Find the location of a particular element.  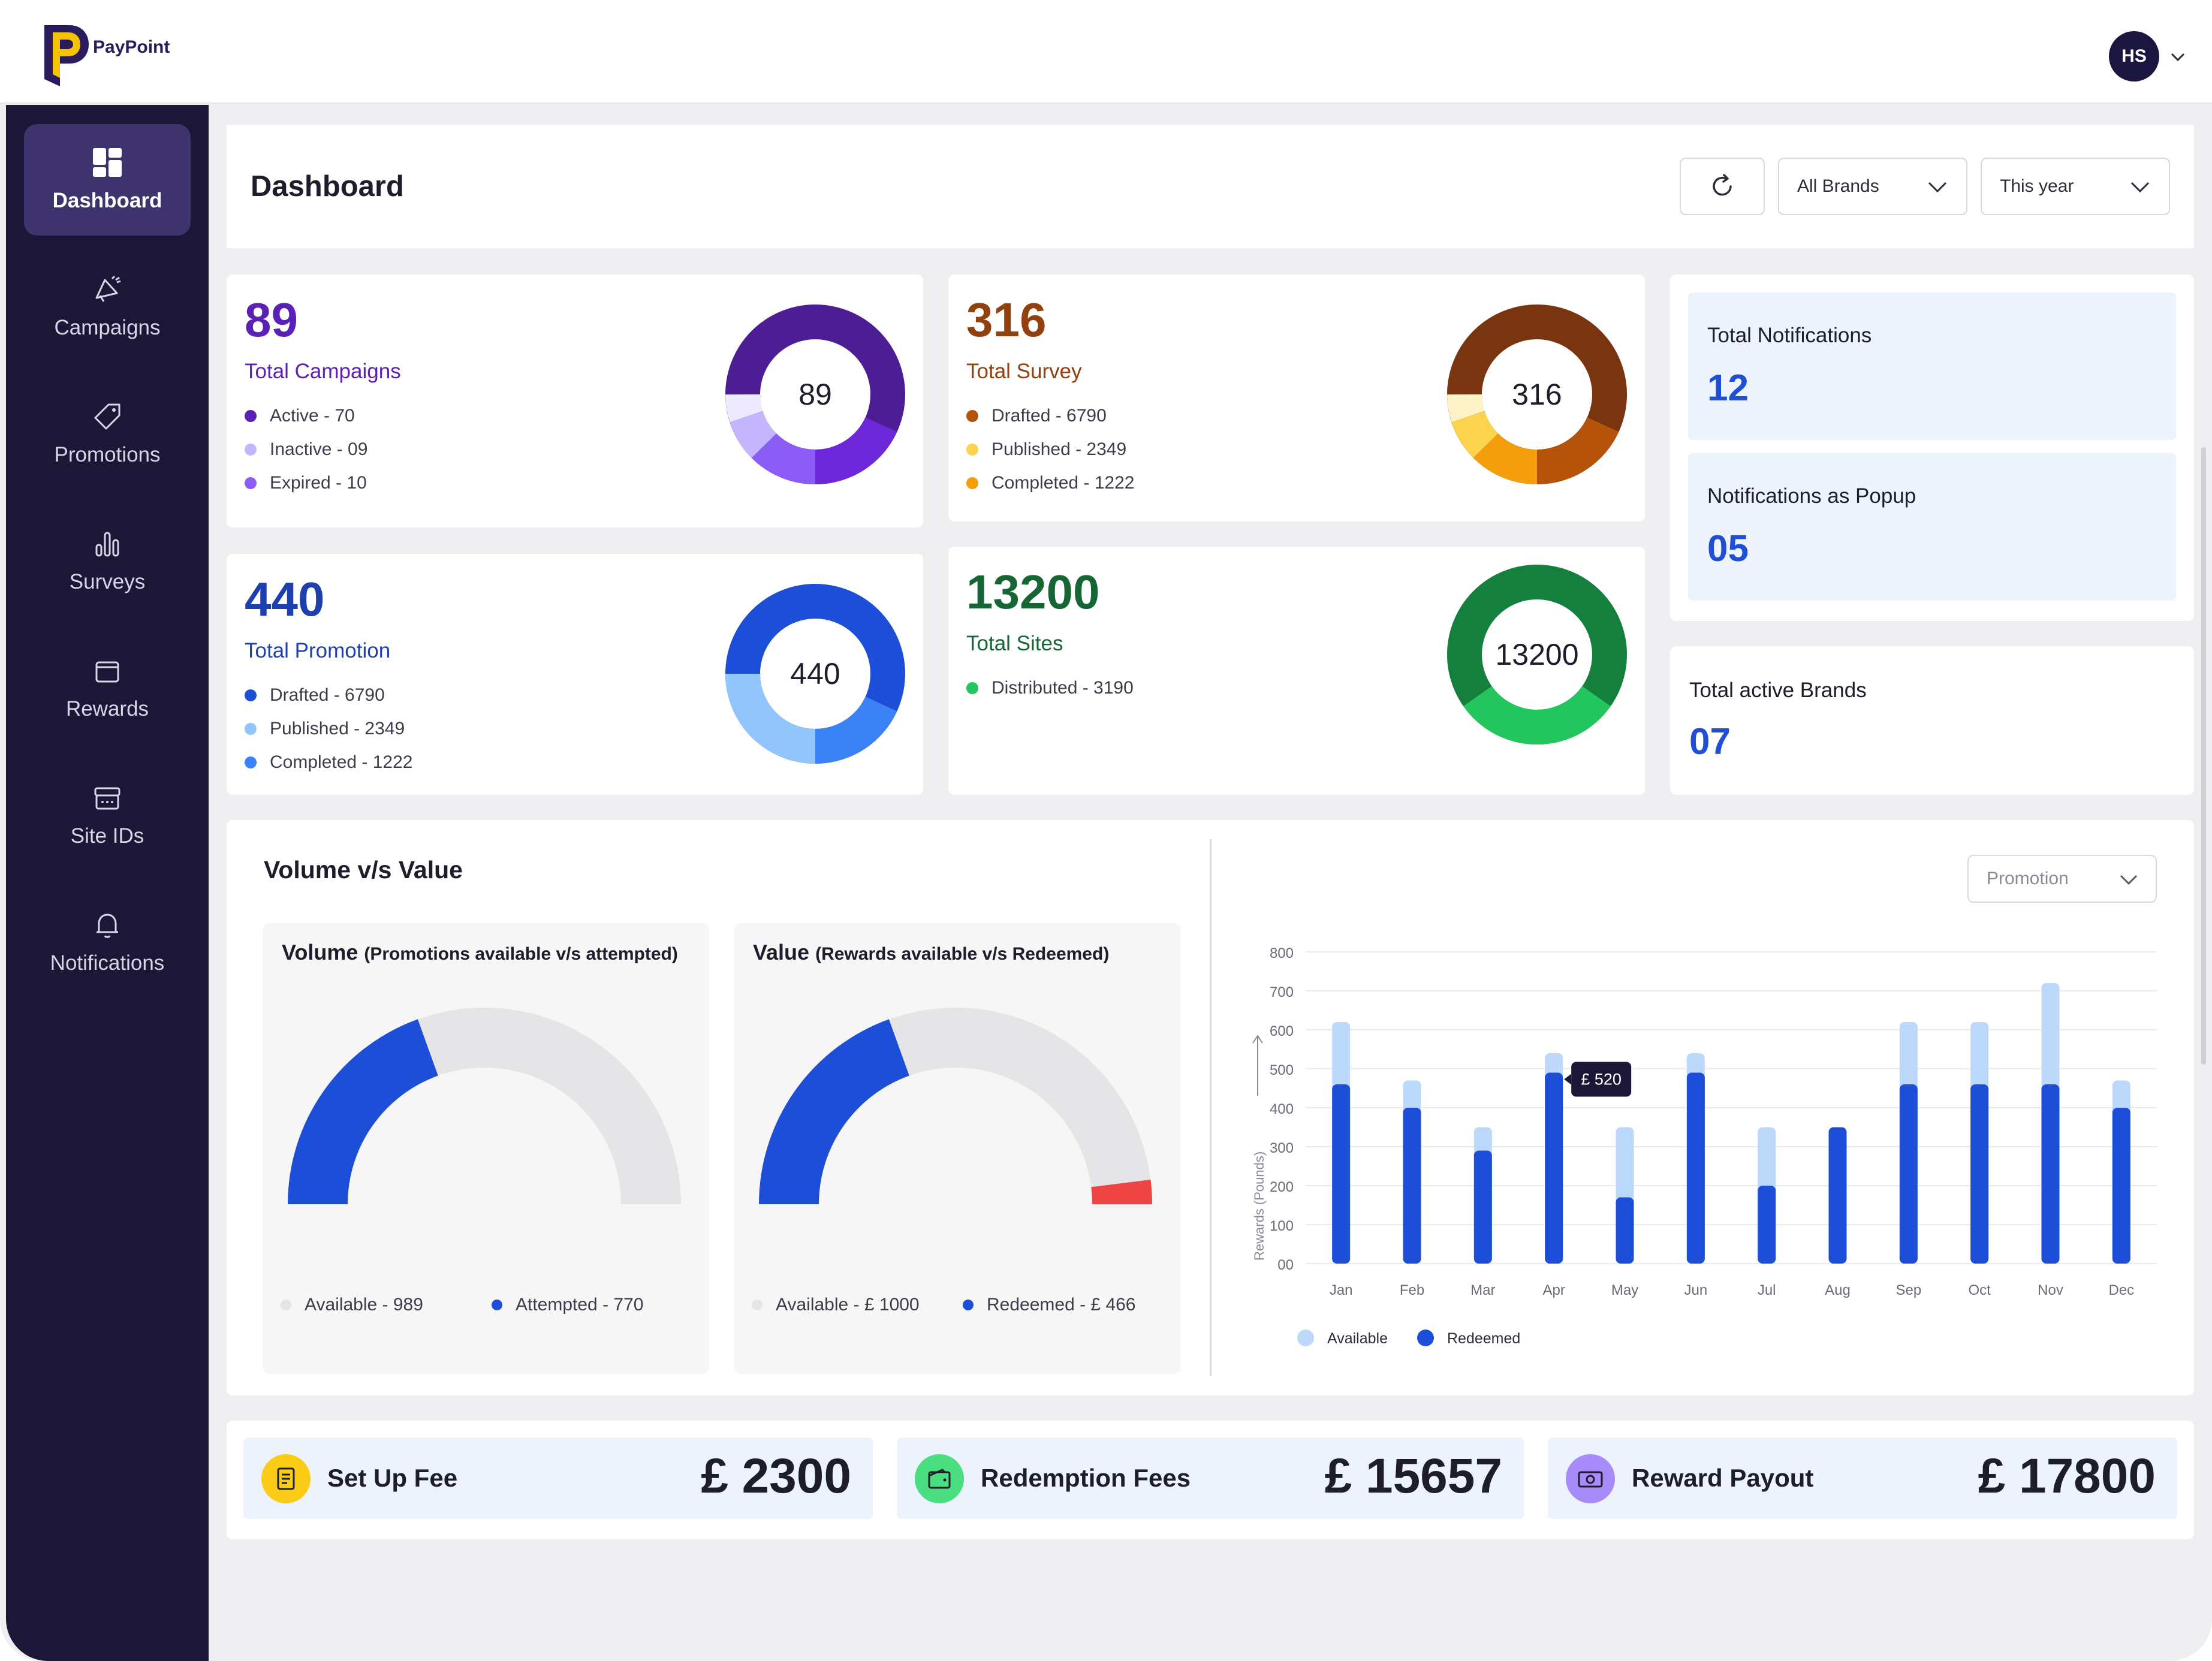

active-brands-card: Total active Brands 07 is located at coordinates (1932, 720).